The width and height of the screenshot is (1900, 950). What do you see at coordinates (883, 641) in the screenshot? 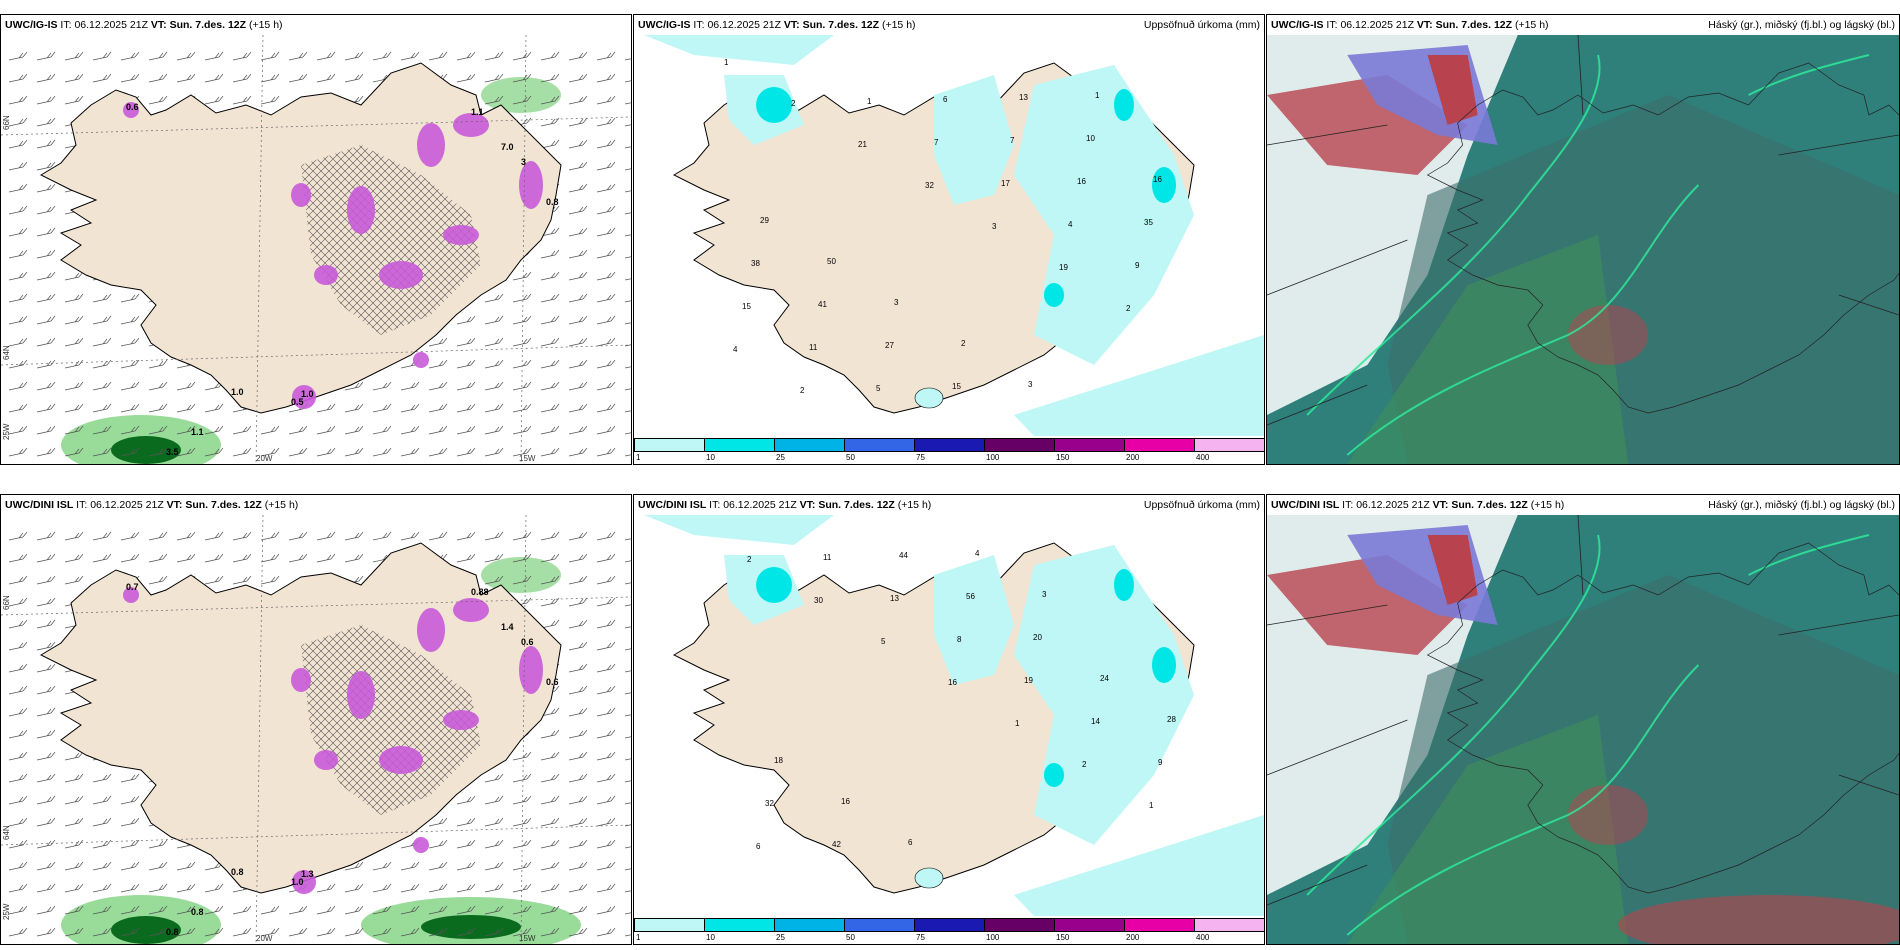
I see `precip-value-label: 5` at bounding box center [883, 641].